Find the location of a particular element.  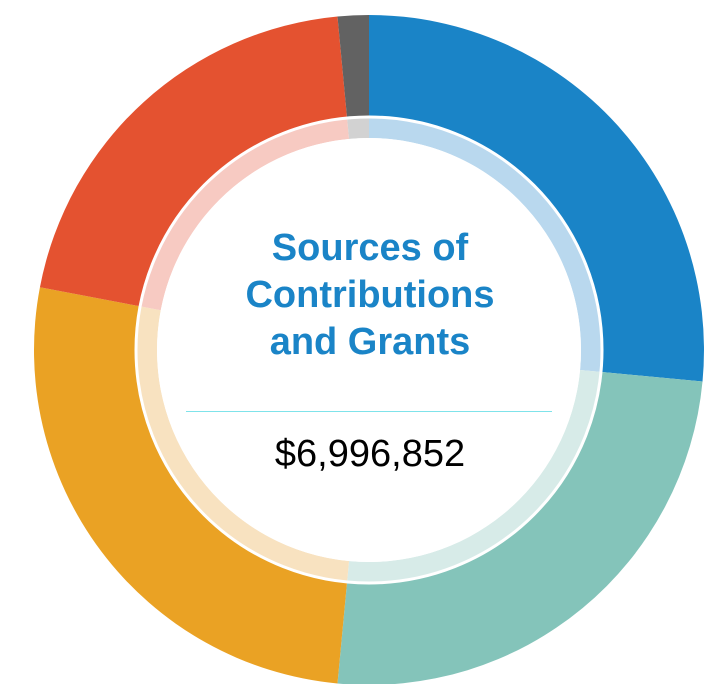

chart-title: Sources of Contributions and Grants is located at coordinates (370, 295).